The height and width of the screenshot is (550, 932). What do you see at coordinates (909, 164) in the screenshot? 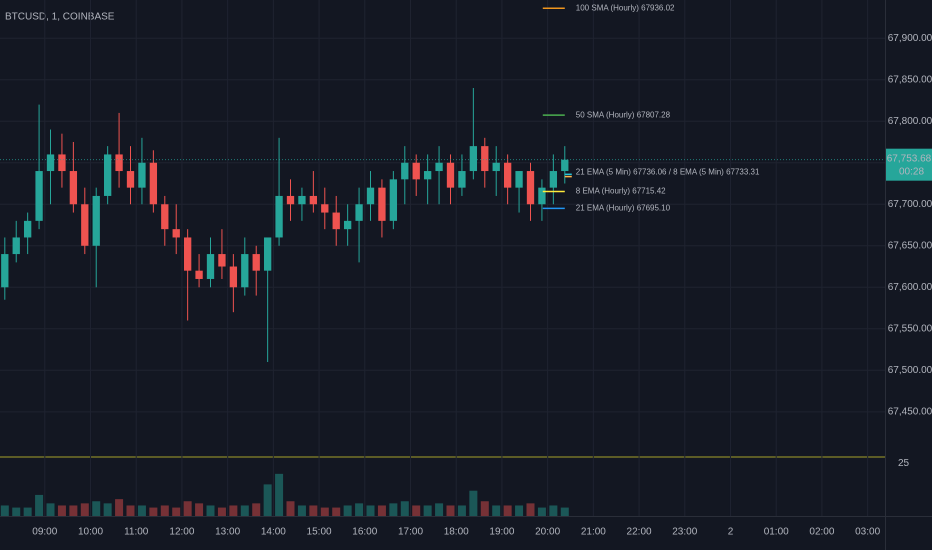
I see `last-price-box` at bounding box center [909, 164].